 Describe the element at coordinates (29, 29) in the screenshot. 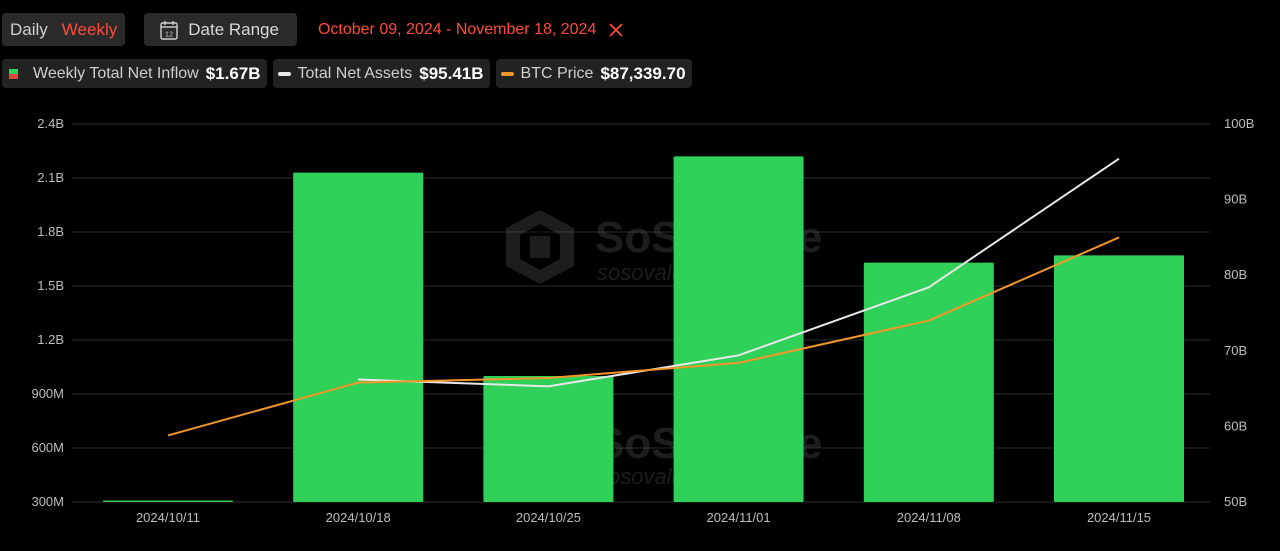

I see `daily-tab: Daily` at that location.